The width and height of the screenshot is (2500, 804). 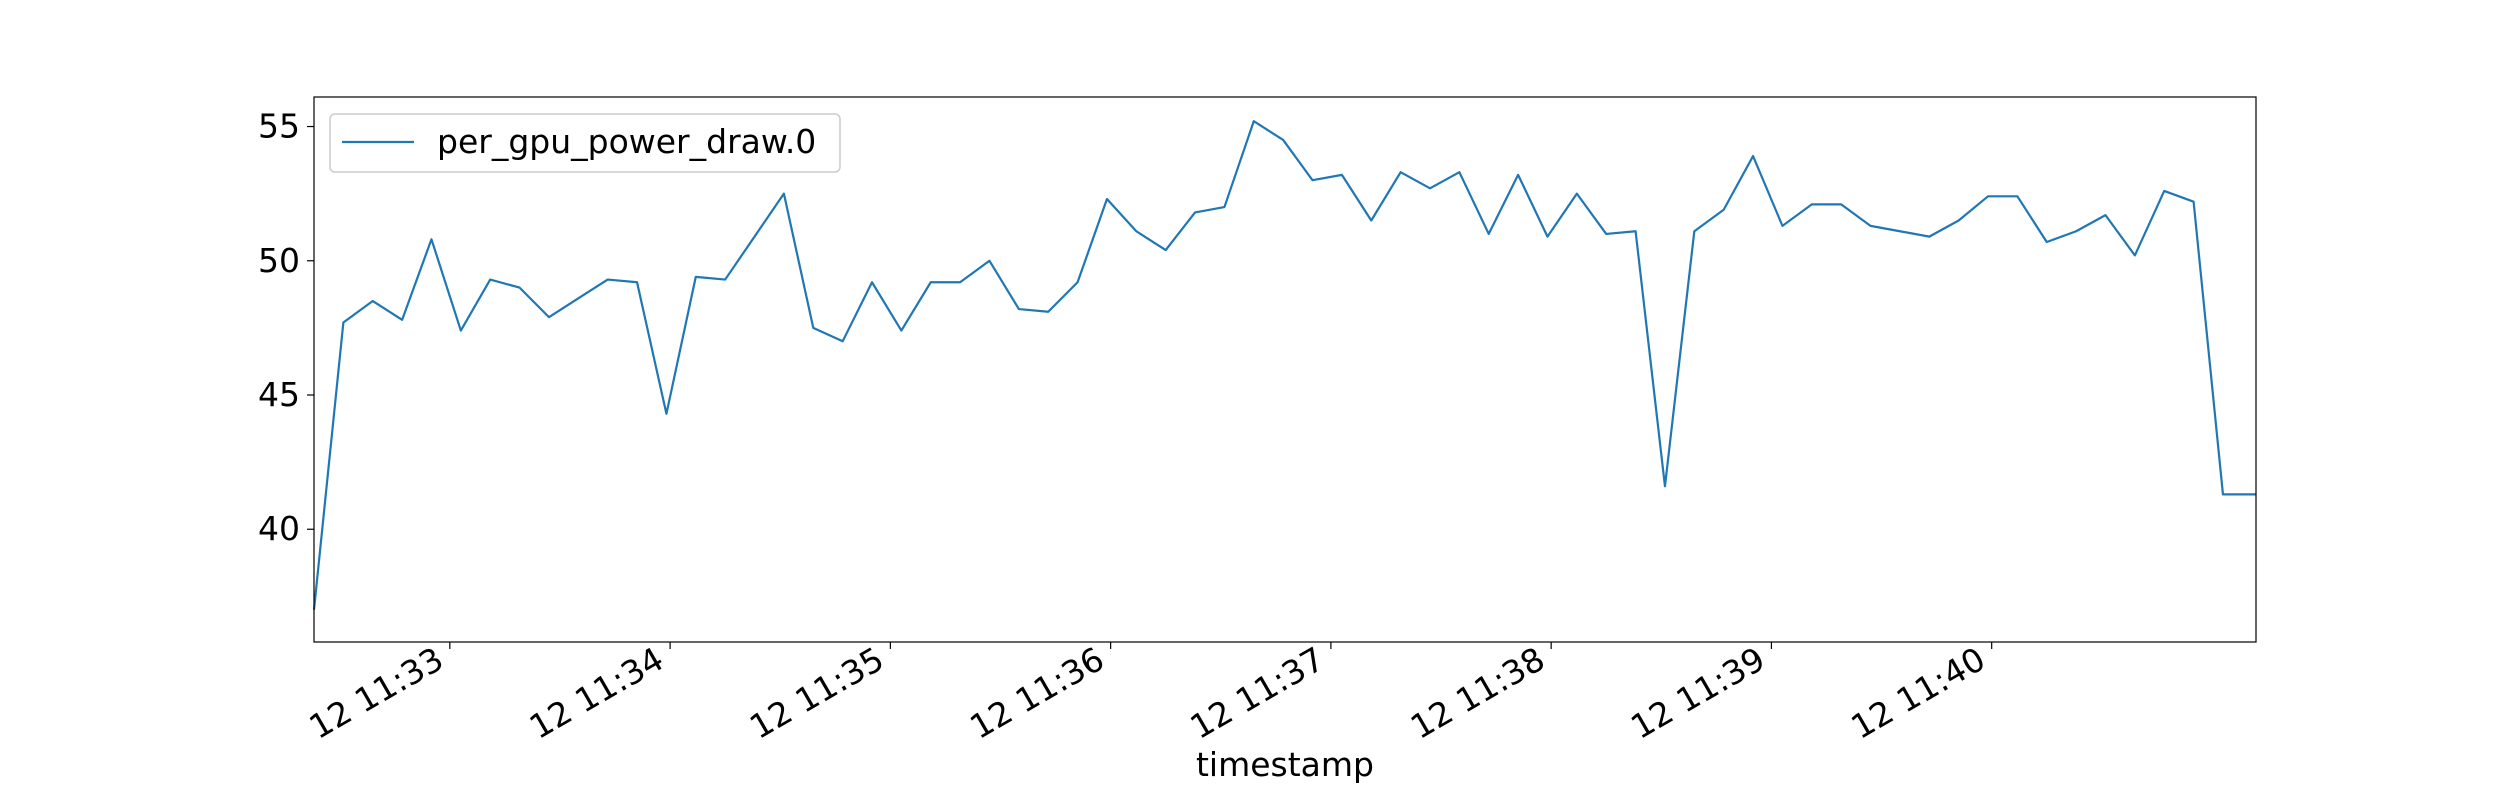 I want to click on y-tick-label: 50, so click(x=279, y=260).